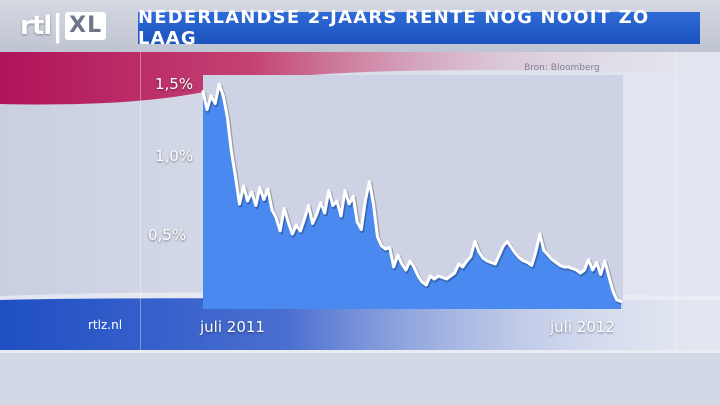 The width and height of the screenshot is (720, 405). I want to click on rtlxl-logo: rtl | XL, so click(63, 26).